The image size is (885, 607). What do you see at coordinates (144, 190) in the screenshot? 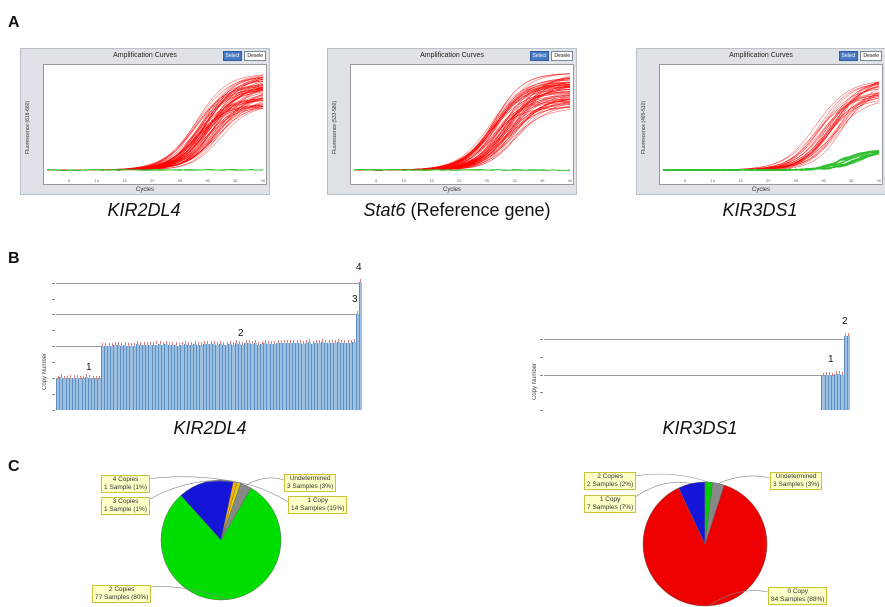
I see `amp-xlabel: Cycles` at bounding box center [144, 190].